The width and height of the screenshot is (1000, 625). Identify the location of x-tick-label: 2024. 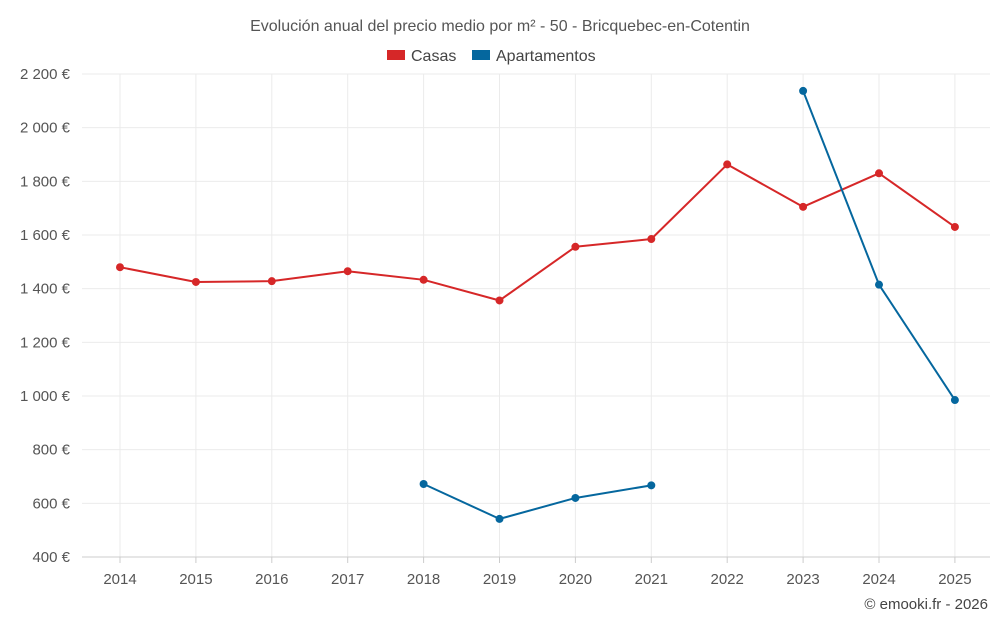
(878, 579).